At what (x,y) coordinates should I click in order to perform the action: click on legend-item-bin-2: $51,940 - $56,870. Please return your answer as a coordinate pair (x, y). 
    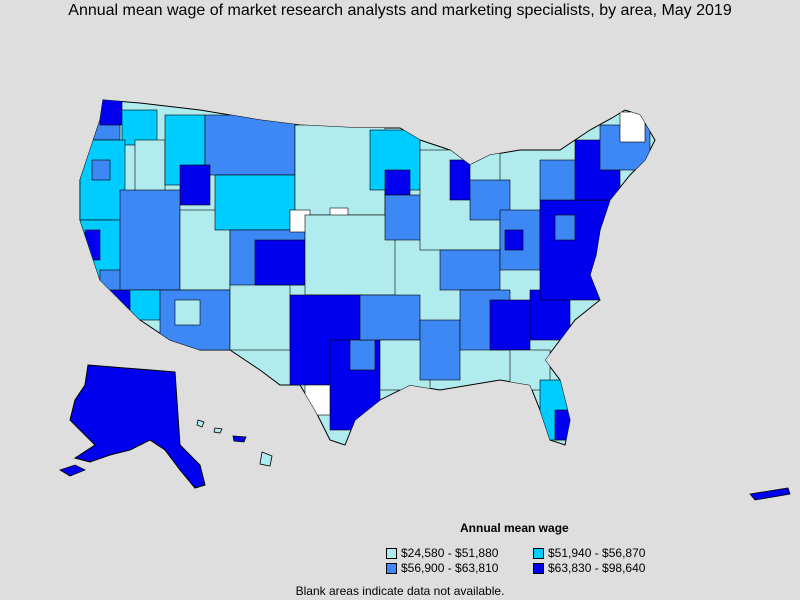
    Looking at the image, I should click on (589, 553).